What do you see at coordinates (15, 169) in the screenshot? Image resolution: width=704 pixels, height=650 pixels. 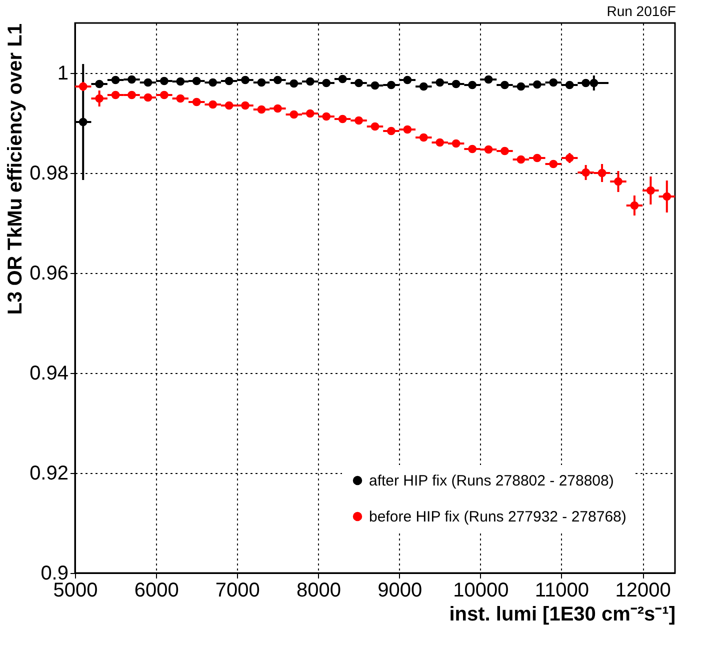 I see `y-axis-title: L3 OR TkMu efficiency over L1` at bounding box center [15, 169].